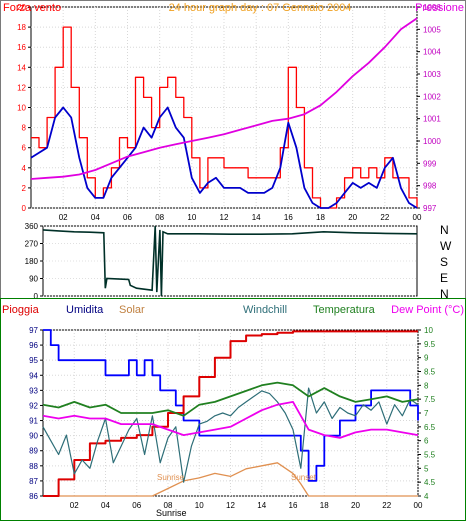 The width and height of the screenshot is (466, 526). Describe the element at coordinates (430, 163) in the screenshot. I see `pressure-tick-label: 999` at that location.